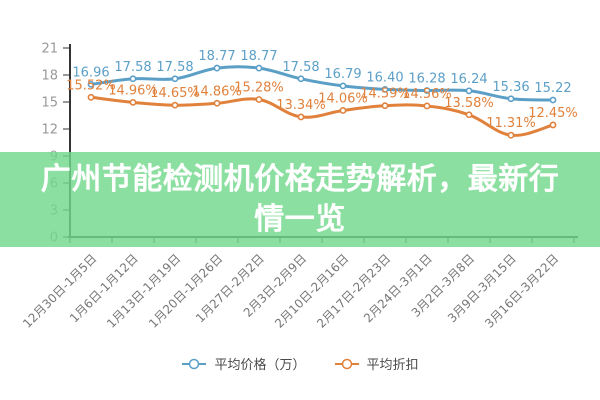 Image resolution: width=600 pixels, height=400 pixels. I want to click on y-axis-tick-label: 21, so click(49, 49).